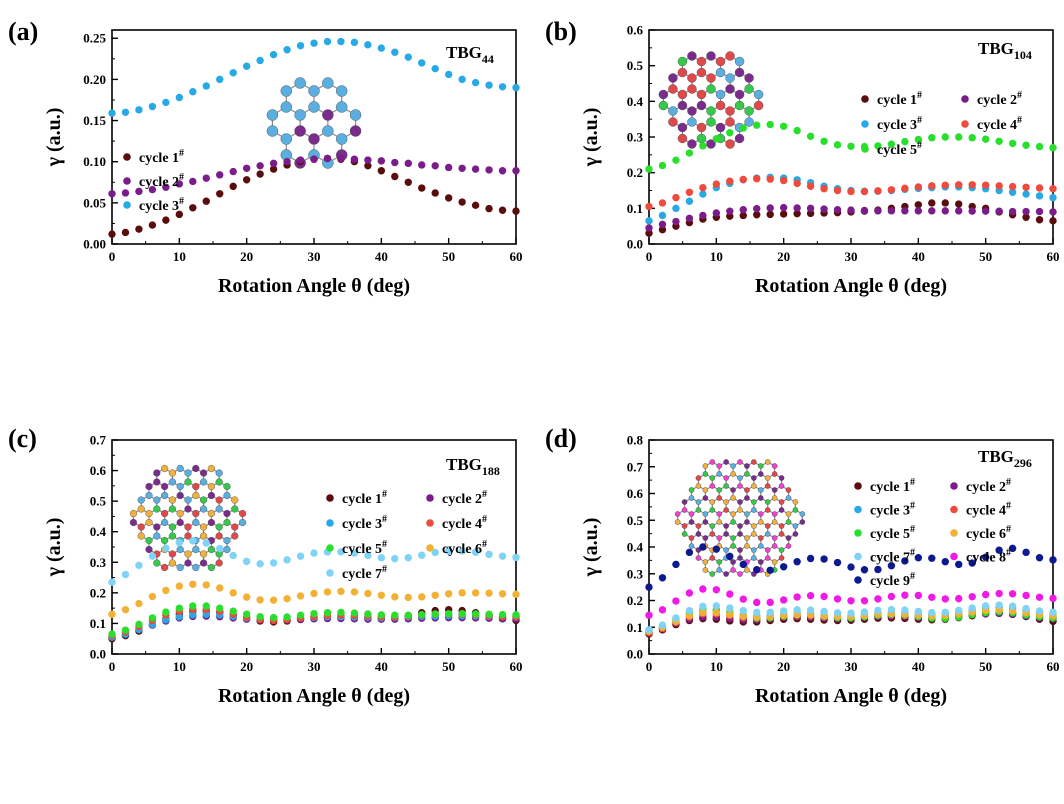  What do you see at coordinates (635, 654) in the screenshot?
I see `y-tick-label: 0.0` at bounding box center [635, 654].